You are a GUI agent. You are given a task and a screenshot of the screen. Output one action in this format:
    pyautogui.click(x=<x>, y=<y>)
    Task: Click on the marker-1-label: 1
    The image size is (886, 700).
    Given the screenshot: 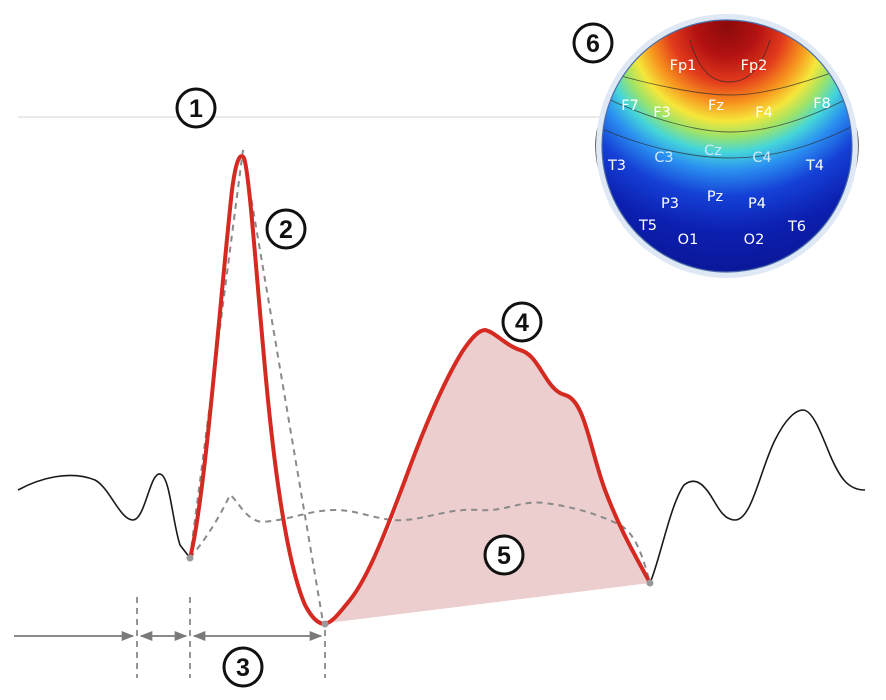 What is the action you would take?
    pyautogui.click(x=196, y=109)
    